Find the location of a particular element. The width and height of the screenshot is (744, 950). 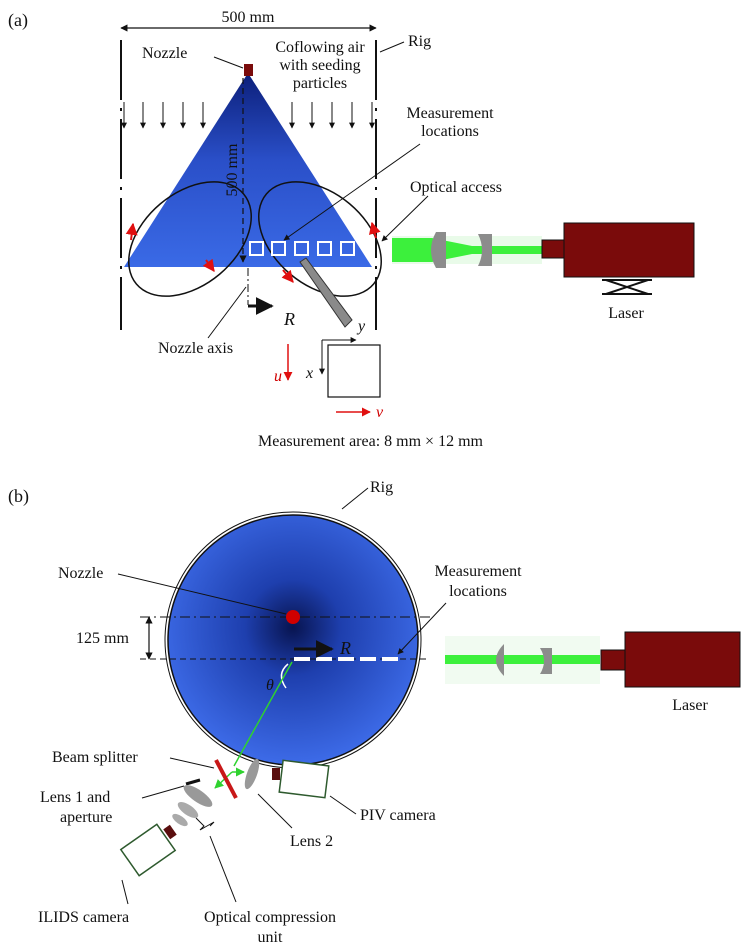

piv-camera-leader is located at coordinates (343, 805).